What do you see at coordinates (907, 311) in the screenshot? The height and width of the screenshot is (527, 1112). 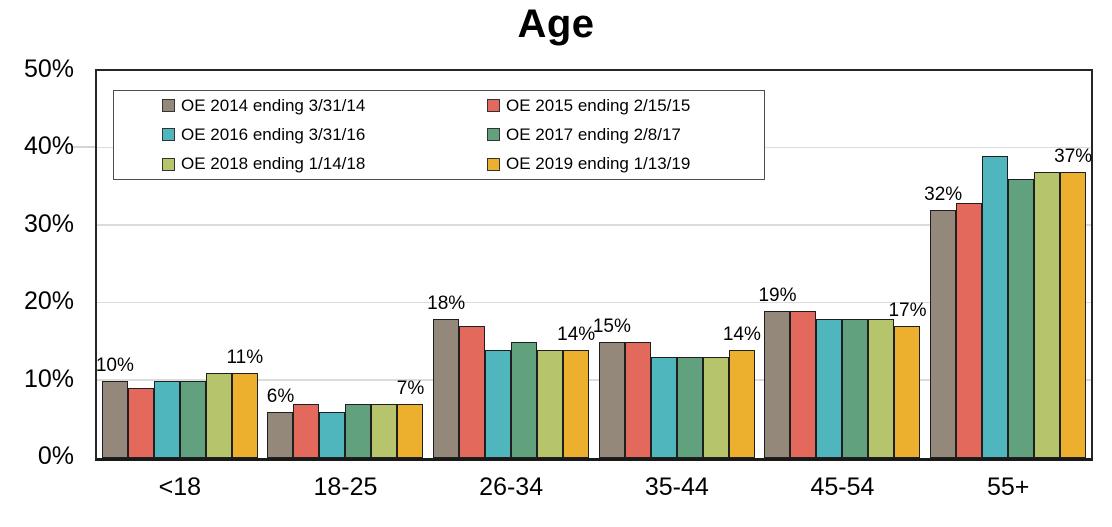 I see `bar-value-label: 17%` at bounding box center [907, 311].